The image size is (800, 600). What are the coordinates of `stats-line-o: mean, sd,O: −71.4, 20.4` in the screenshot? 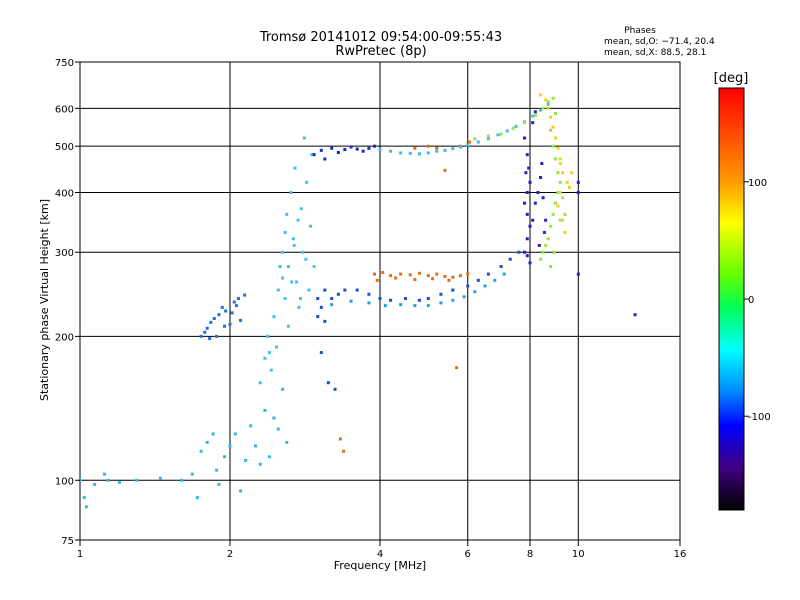 It's located at (659, 42).